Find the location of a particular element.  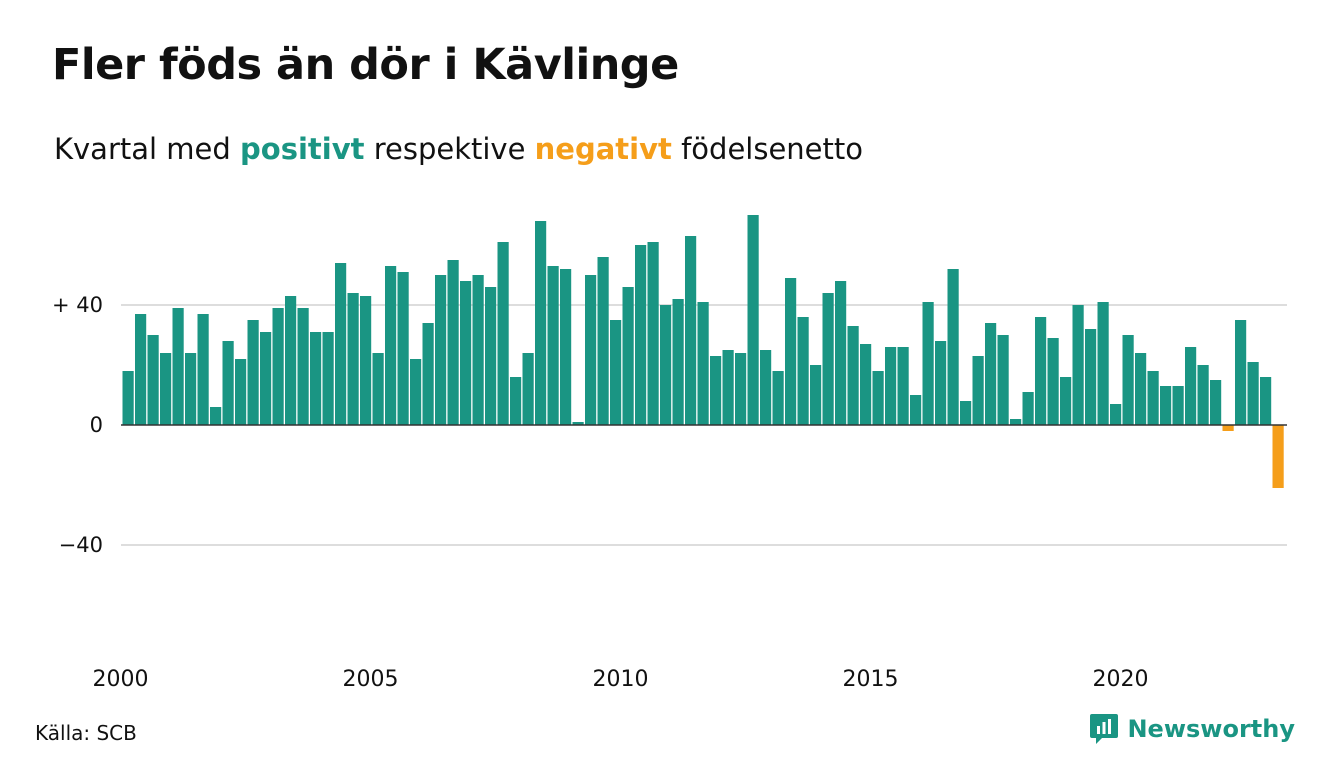

subtitle-suffix: födelsenetto is located at coordinates (767, 149).